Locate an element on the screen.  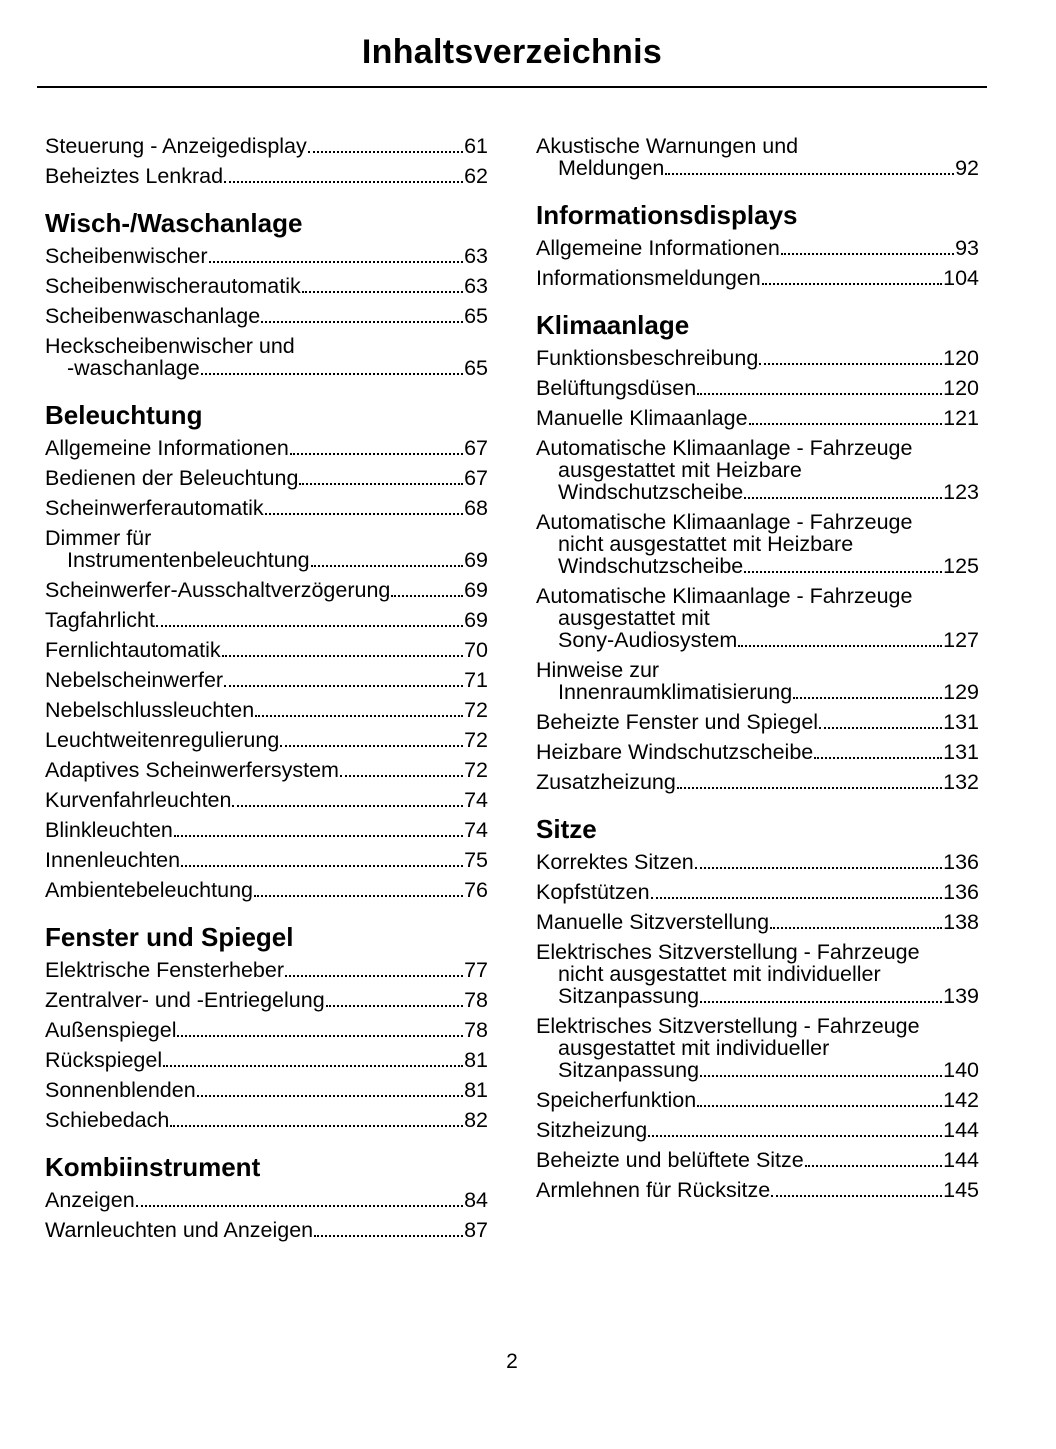
entry-page-number: 136 is located at coordinates (961, 892).